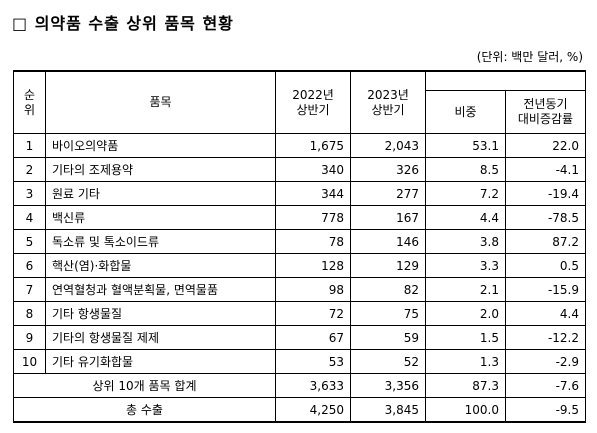 This screenshot has width=597, height=433. I want to click on header-cell: 순 위, so click(29, 102).